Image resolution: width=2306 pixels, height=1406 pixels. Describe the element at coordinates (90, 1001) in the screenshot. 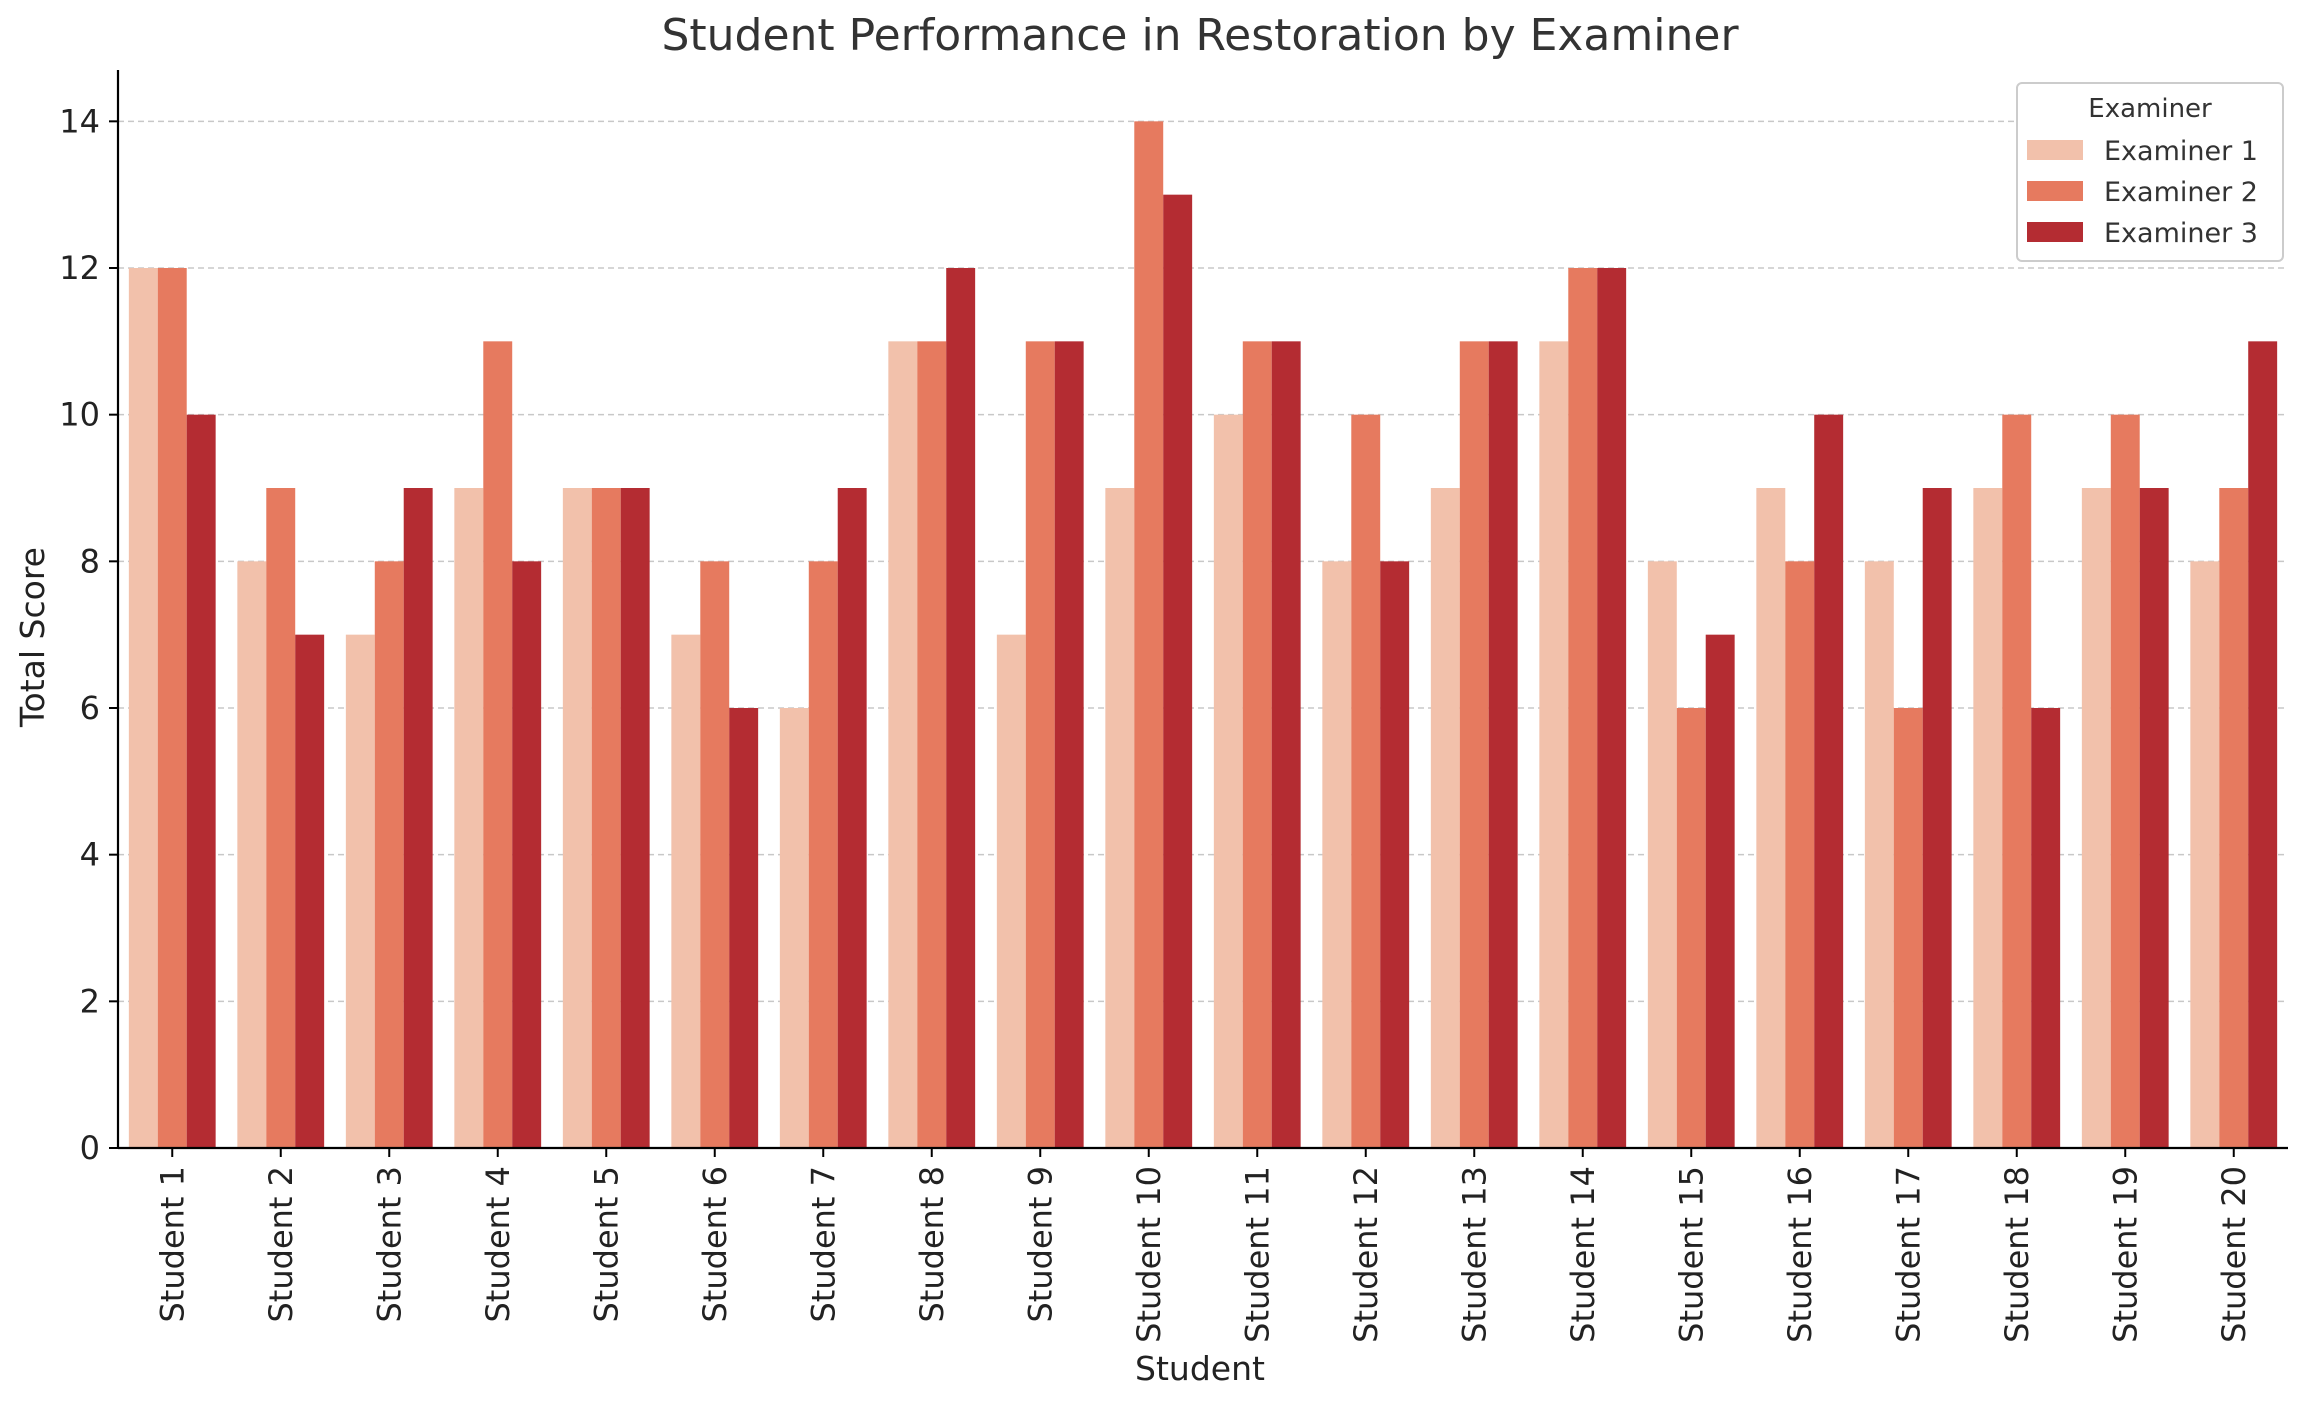

I see `y-tick-label: 2` at that location.